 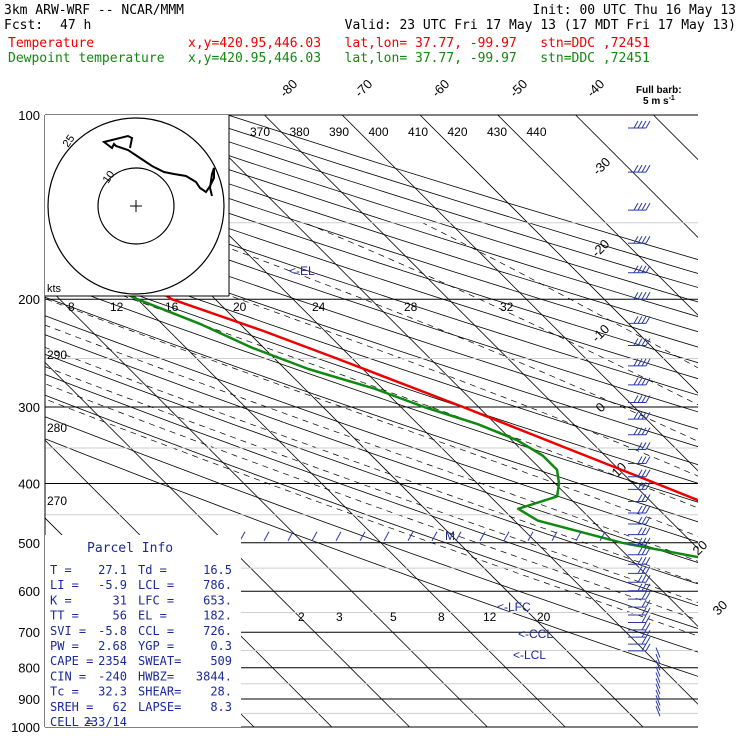 What do you see at coordinates (507, 307) in the screenshot?
I see `mixing-ratio-label: 32` at bounding box center [507, 307].